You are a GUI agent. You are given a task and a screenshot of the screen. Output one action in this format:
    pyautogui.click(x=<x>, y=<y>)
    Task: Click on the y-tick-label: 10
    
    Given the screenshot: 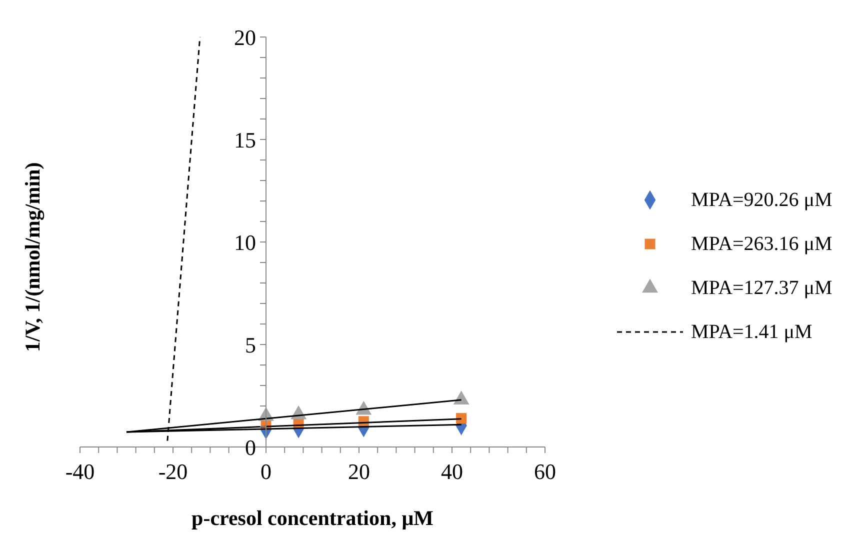 What is the action you would take?
    pyautogui.click(x=245, y=242)
    